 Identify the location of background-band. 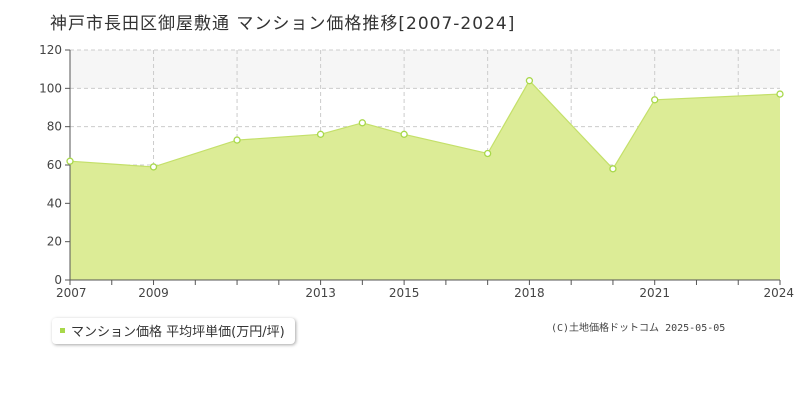
(425, 69).